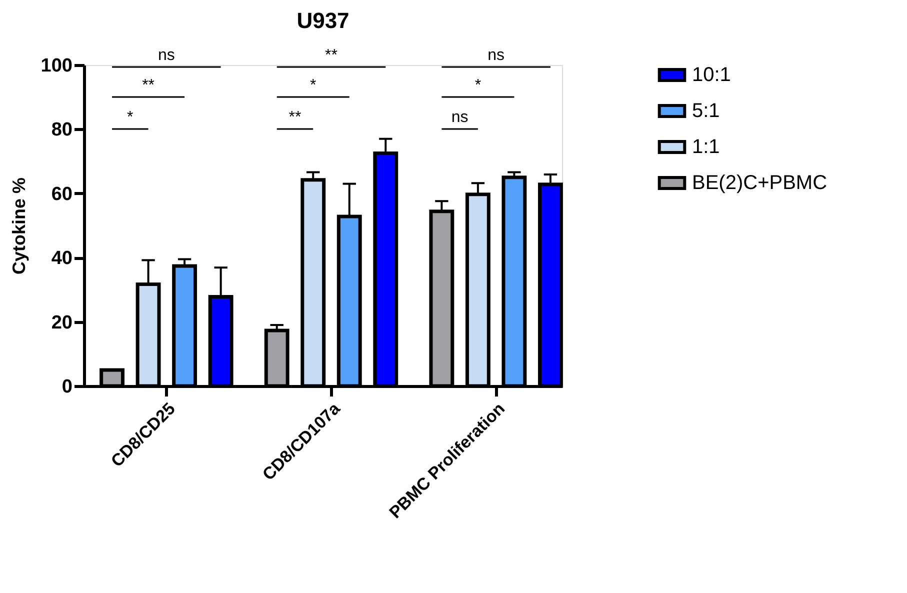  What do you see at coordinates (56, 66) in the screenshot?
I see `y-tick-label: 100` at bounding box center [56, 66].